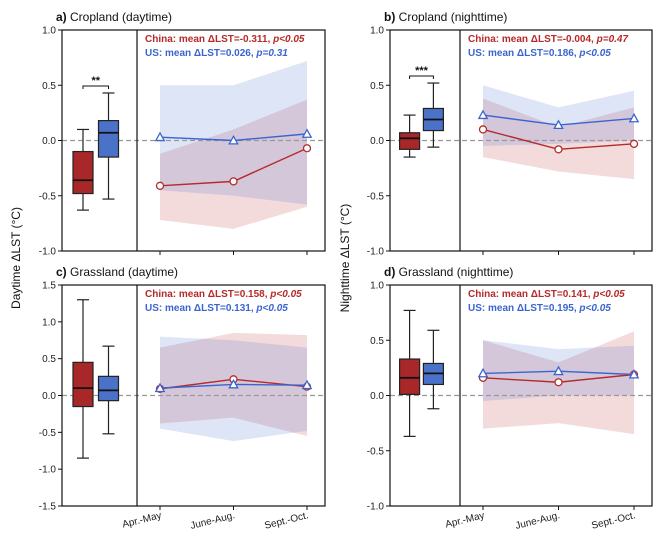 This screenshot has width=662, height=543. Describe the element at coordinates (532, 39) in the screenshot. I see `china-stats-text: China: mean ΔLST=-0.004,` at that location.